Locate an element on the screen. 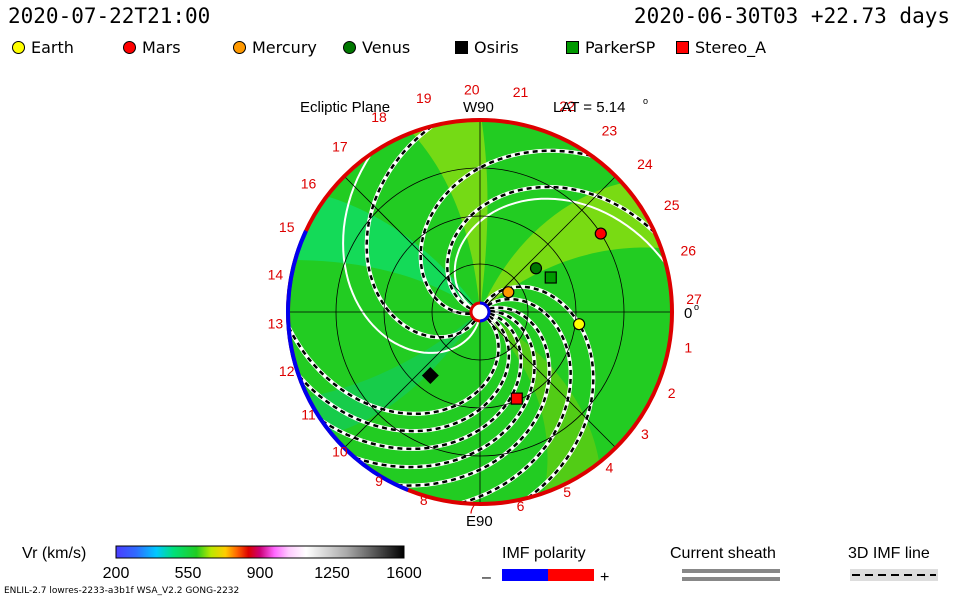 This screenshot has width=960, height=600. carrington-label: 10 is located at coordinates (340, 452).